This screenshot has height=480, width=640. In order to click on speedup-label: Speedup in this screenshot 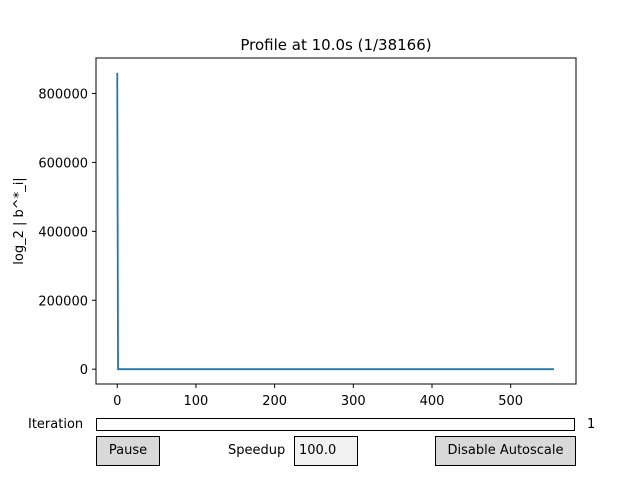, I will do `click(257, 450)`.